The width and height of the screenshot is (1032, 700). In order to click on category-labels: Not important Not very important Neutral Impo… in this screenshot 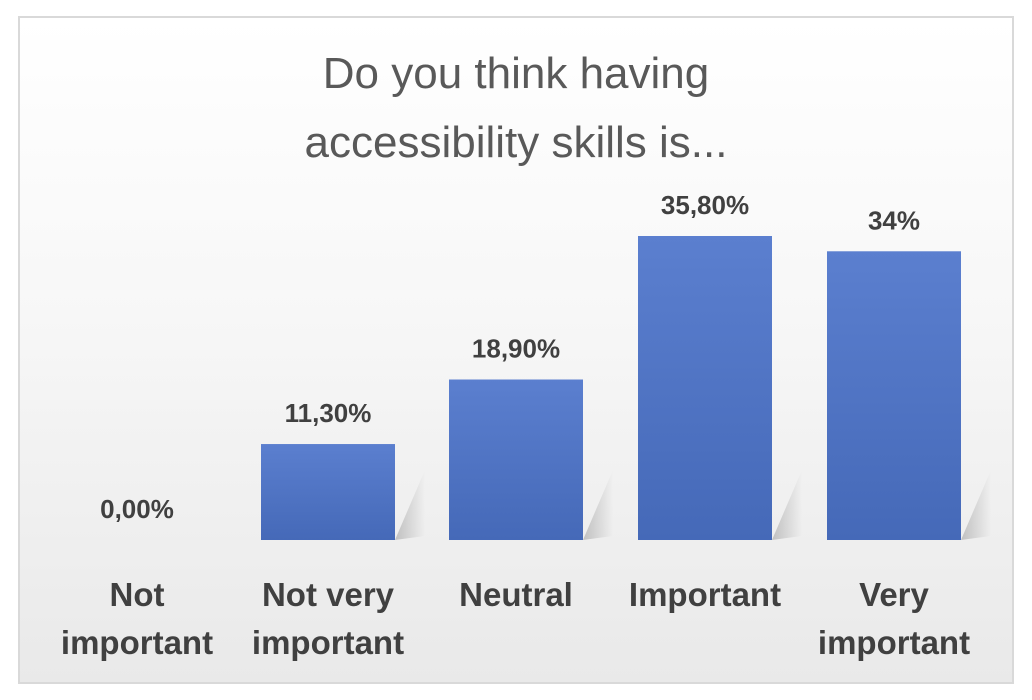, I will do `click(515, 618)`.